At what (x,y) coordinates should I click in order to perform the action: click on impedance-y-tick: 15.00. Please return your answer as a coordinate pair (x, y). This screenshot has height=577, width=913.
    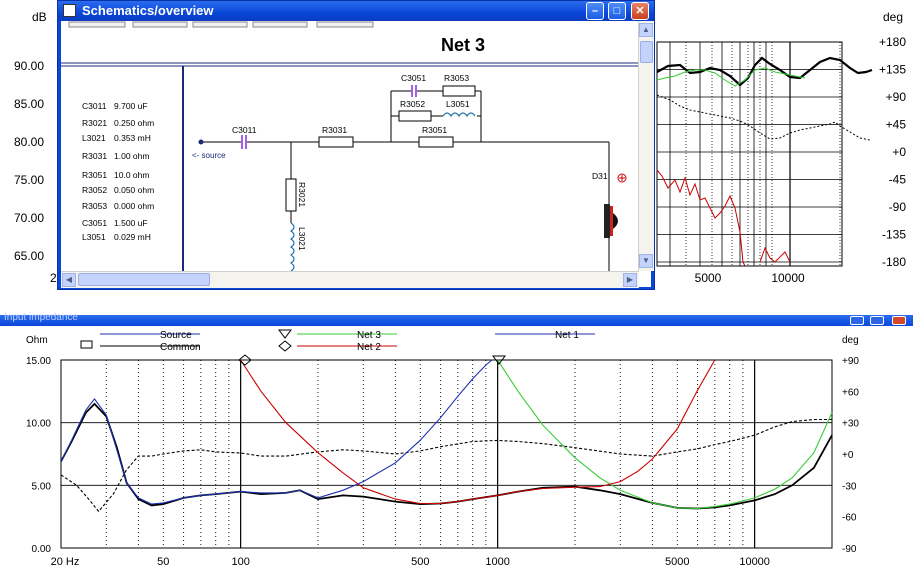
    Looking at the image, I should click on (38, 361).